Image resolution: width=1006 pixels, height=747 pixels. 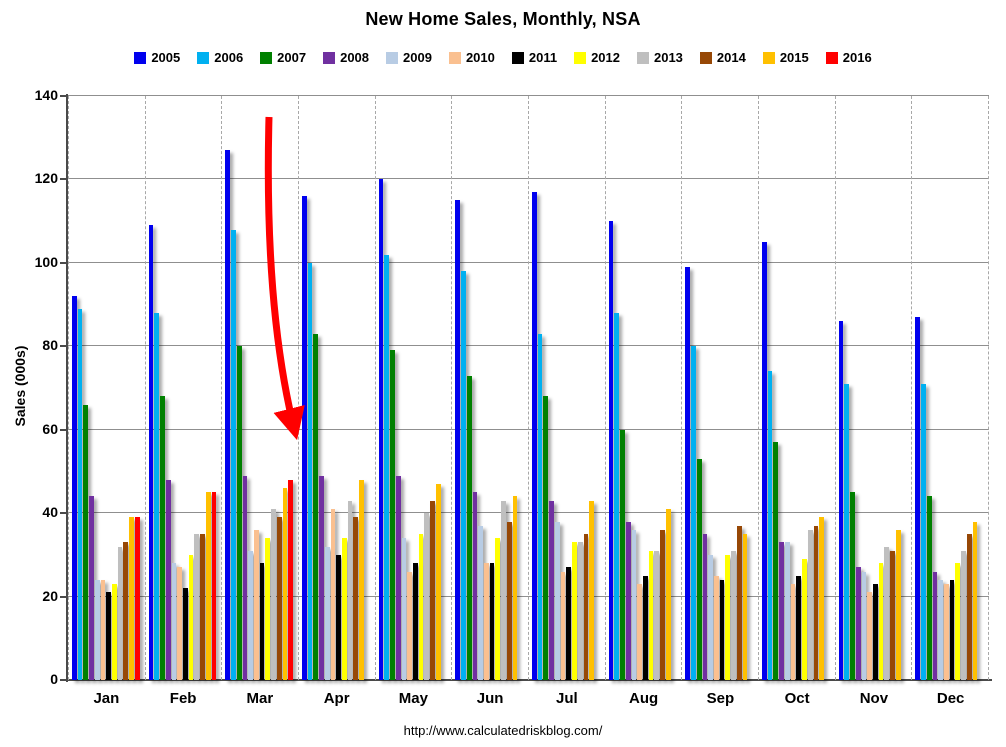 What do you see at coordinates (969, 607) in the screenshot?
I see `bar-2014-dec` at bounding box center [969, 607].